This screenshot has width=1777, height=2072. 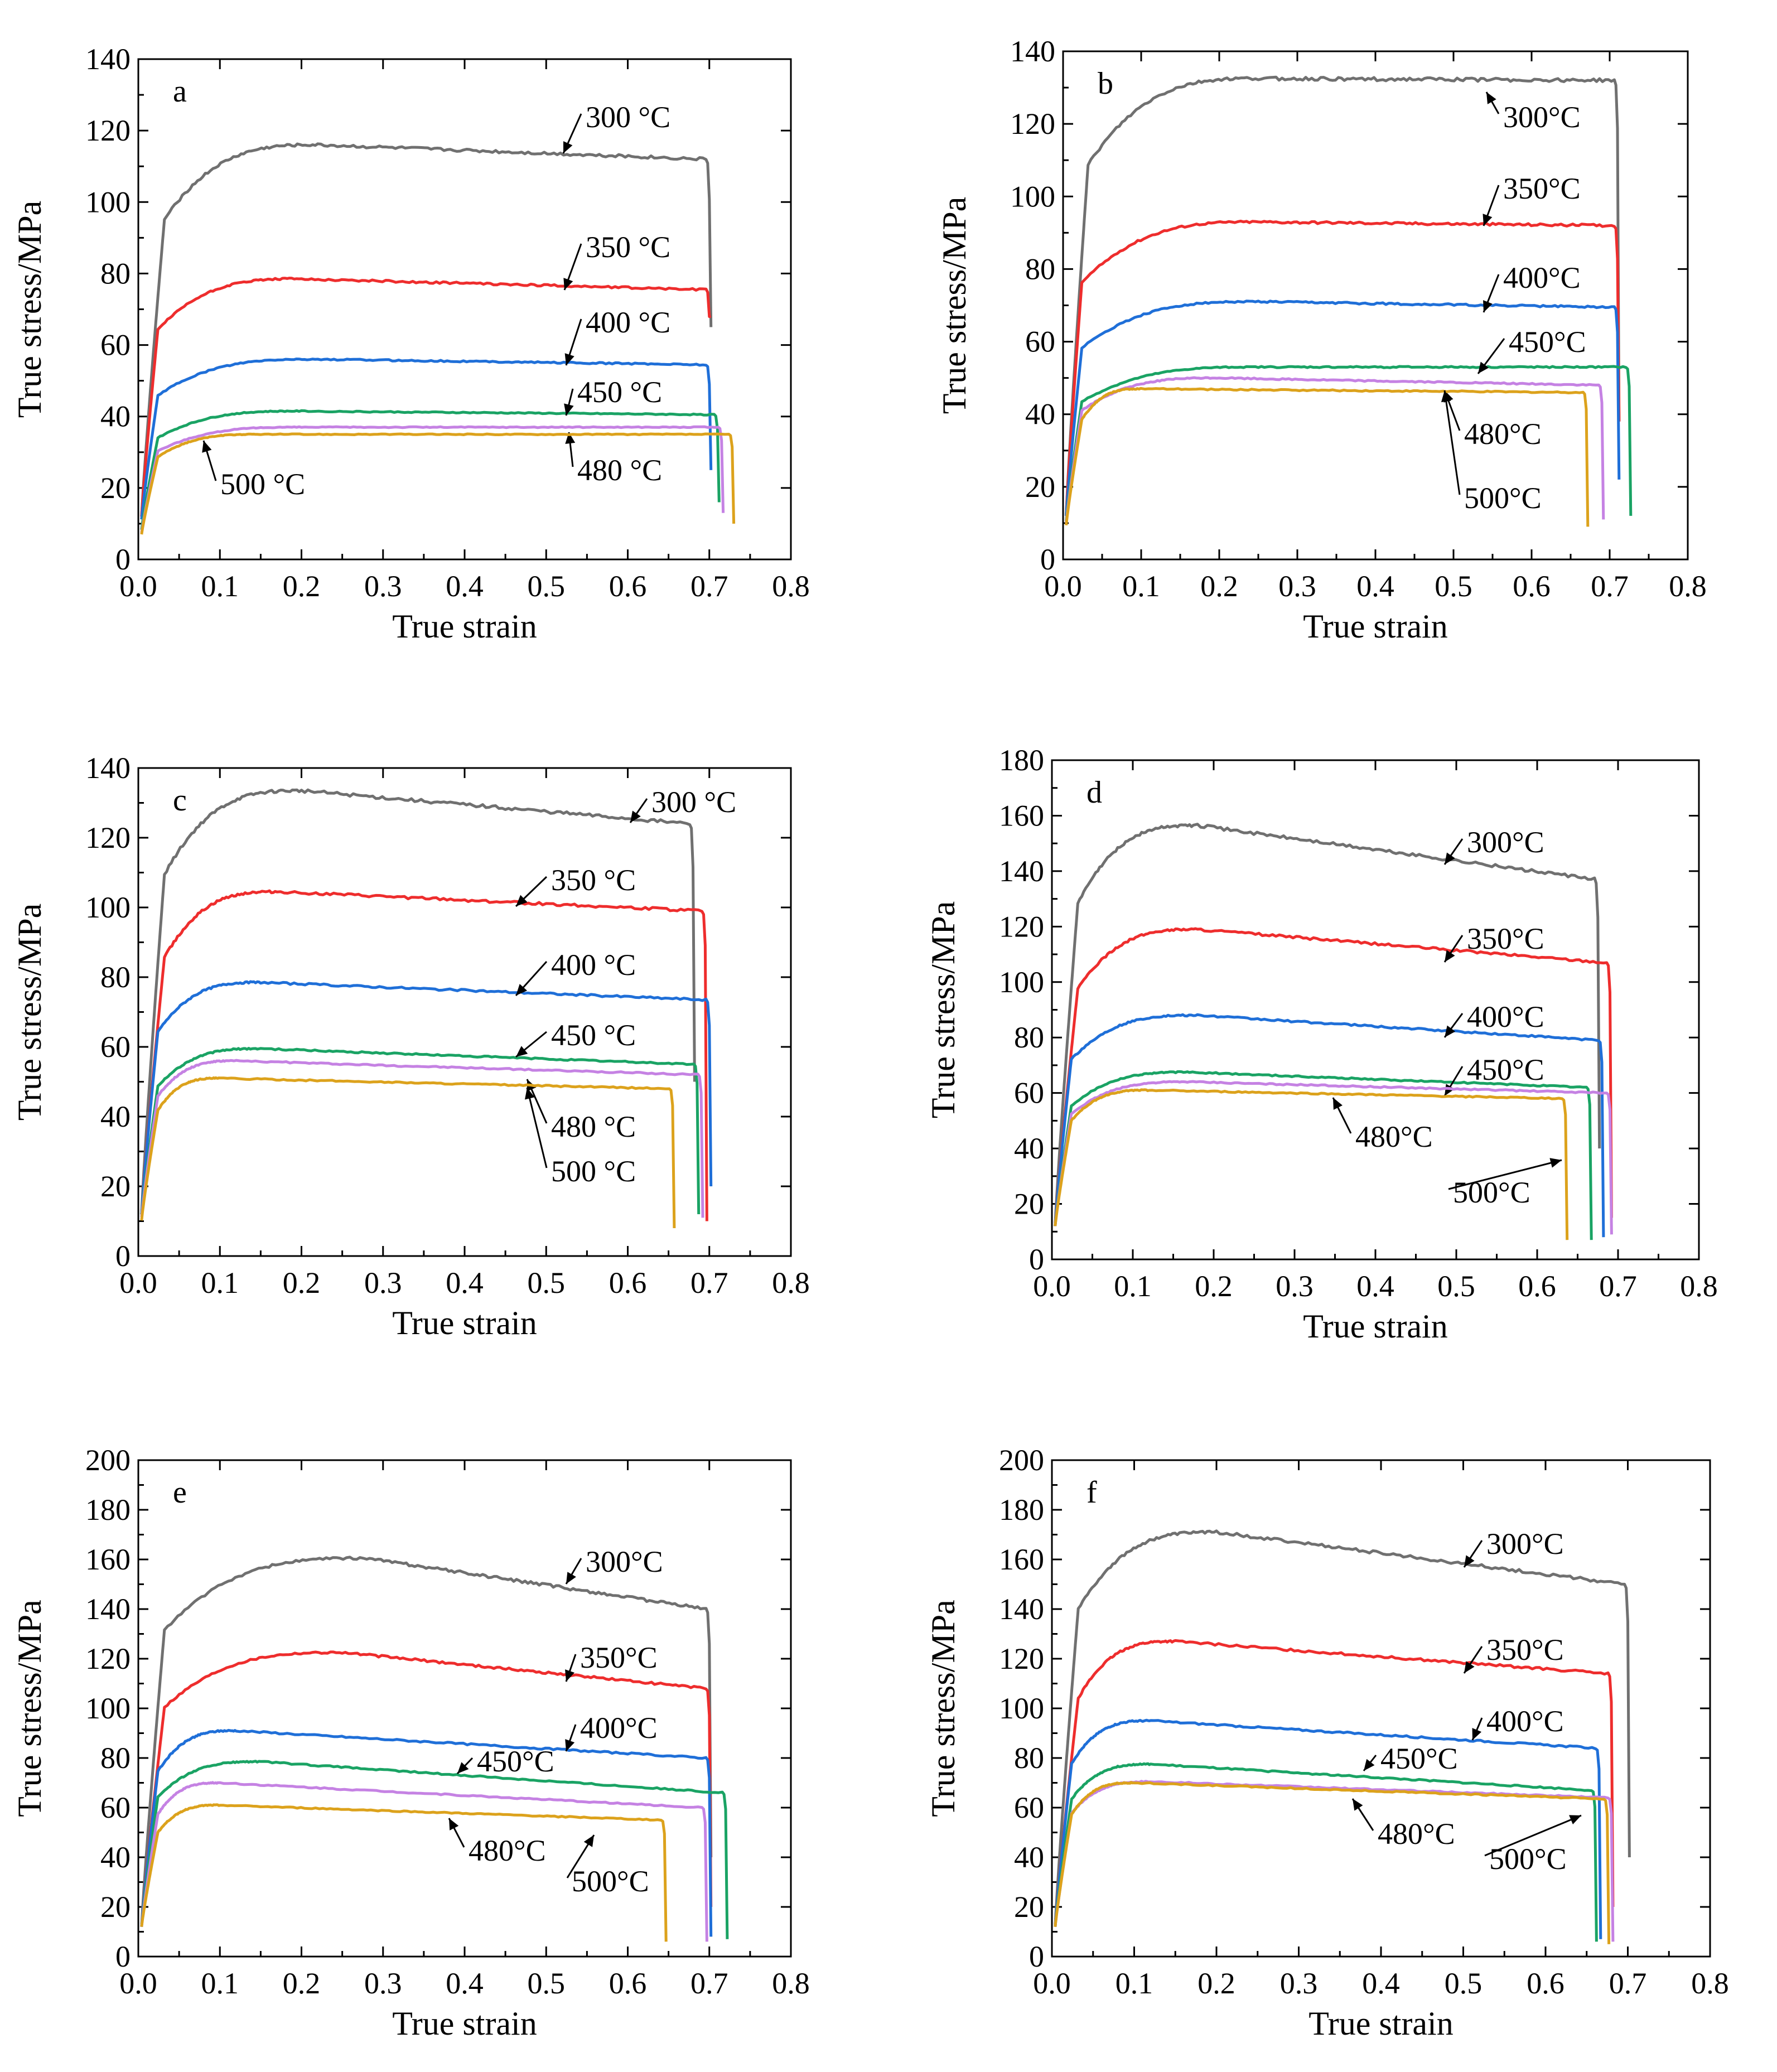 I want to click on y-tick-label: 40, so click(x=1040, y=414).